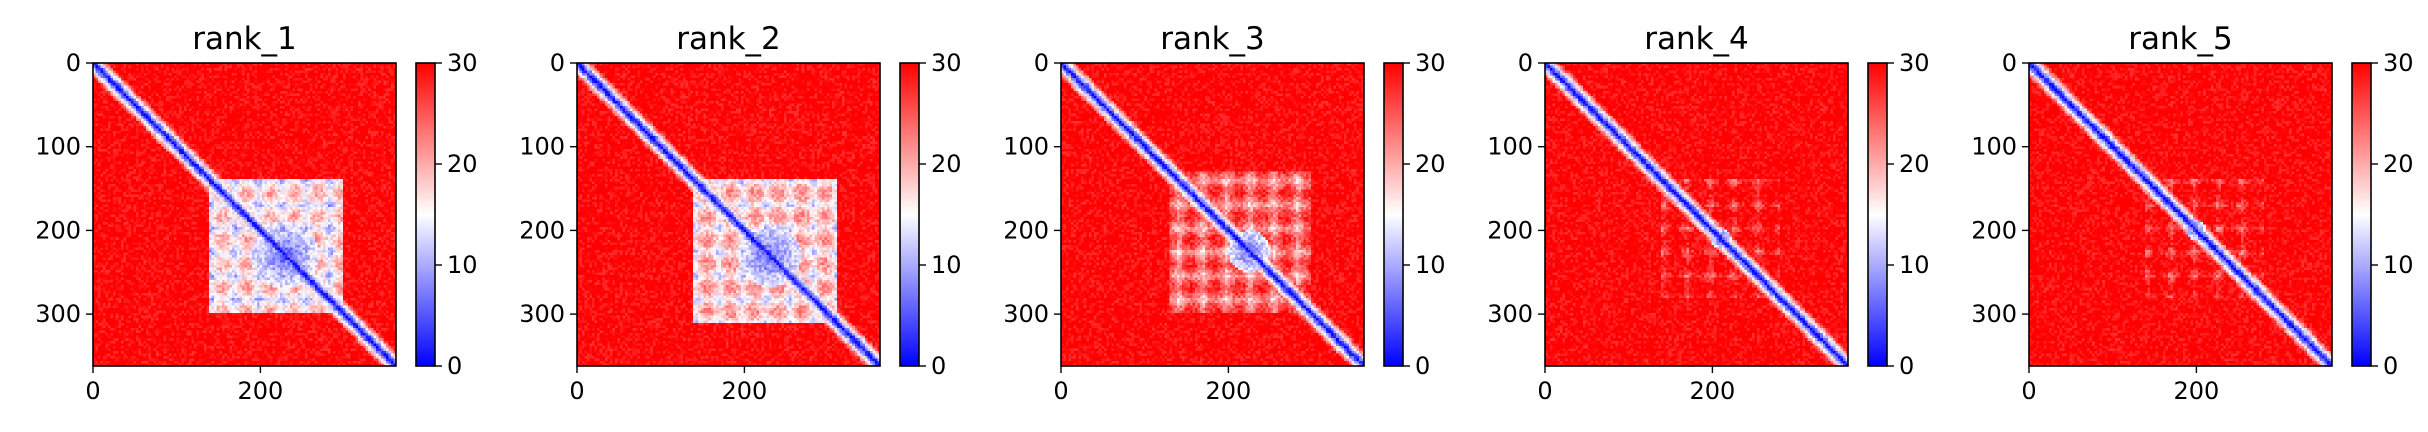  What do you see at coordinates (1212, 39) in the screenshot?
I see `panel-title: rank_3` at bounding box center [1212, 39].